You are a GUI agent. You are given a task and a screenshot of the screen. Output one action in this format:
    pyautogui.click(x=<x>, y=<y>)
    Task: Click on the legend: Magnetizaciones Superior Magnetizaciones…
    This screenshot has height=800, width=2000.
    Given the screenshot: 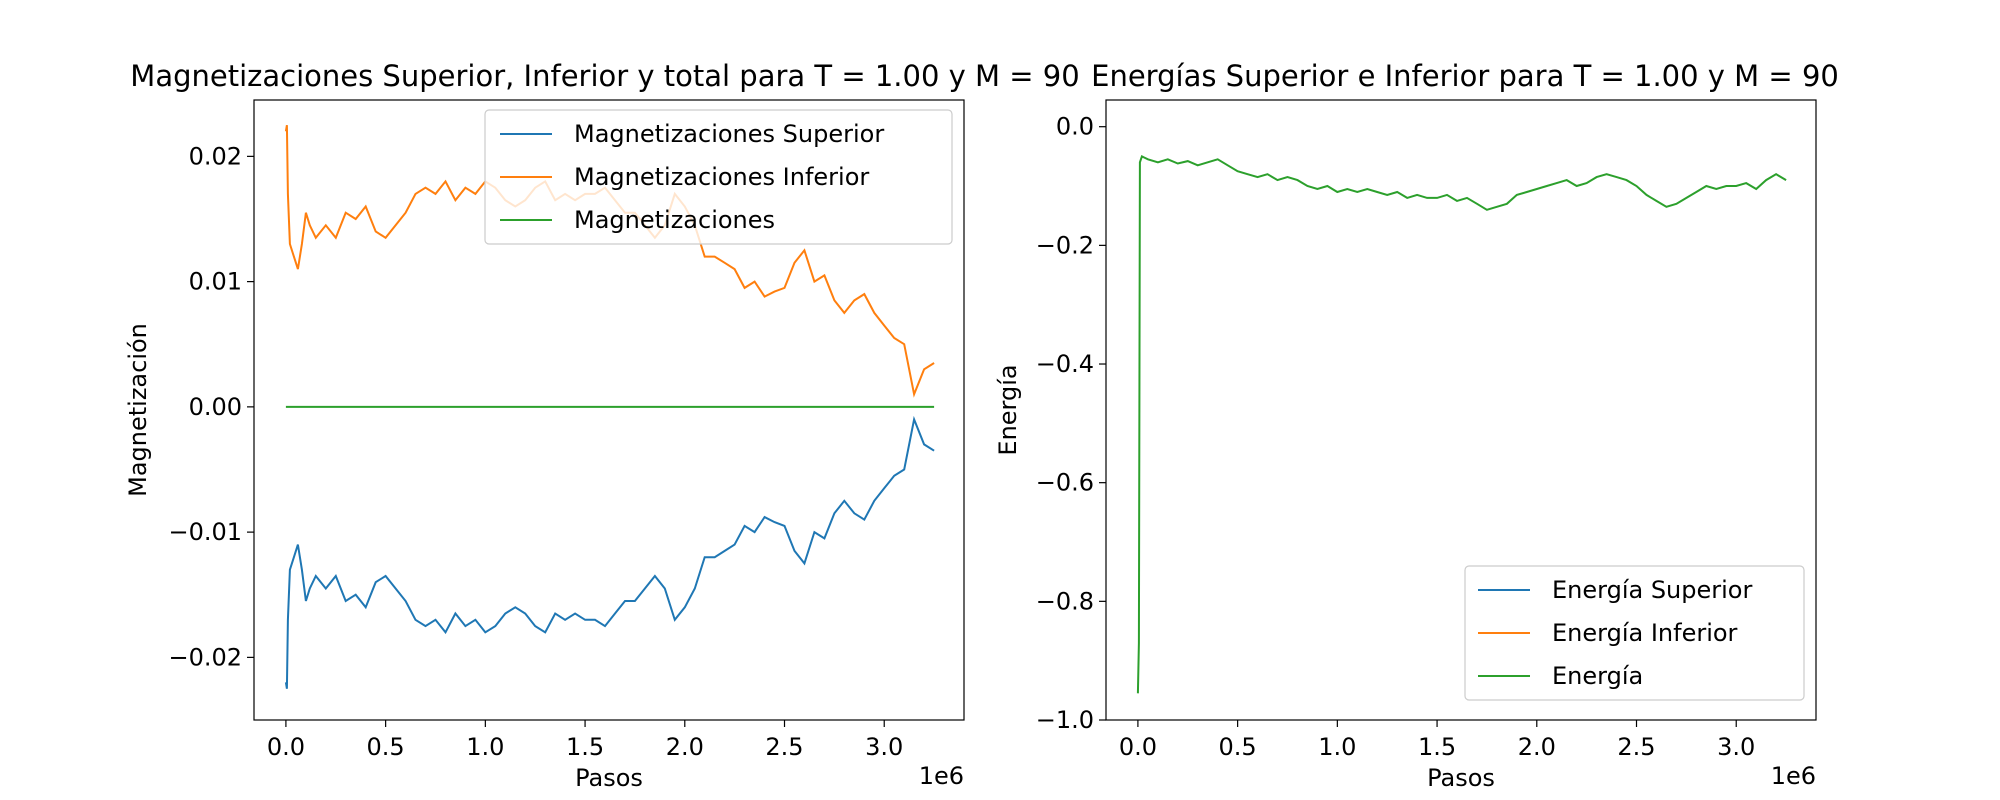 What is the action you would take?
    pyautogui.click(x=718, y=177)
    